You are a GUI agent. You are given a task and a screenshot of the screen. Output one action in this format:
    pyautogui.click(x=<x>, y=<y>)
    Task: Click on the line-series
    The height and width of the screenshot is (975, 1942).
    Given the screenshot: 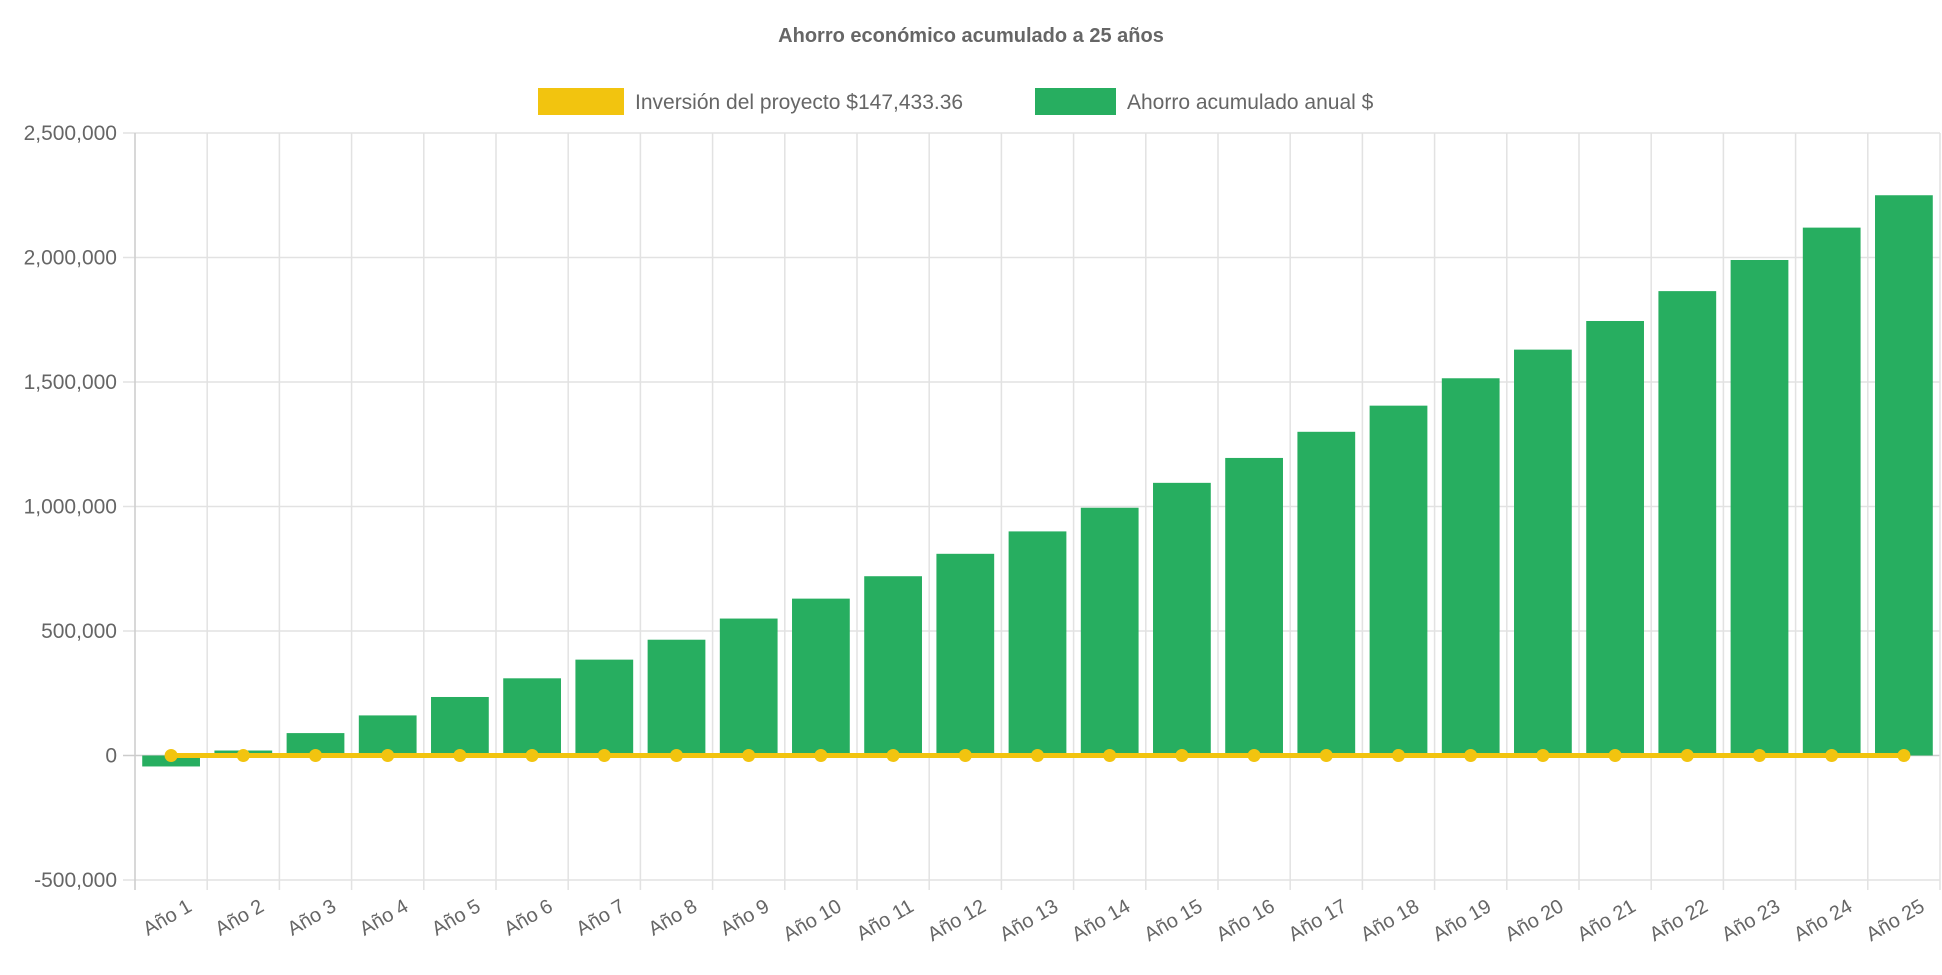 What is the action you would take?
    pyautogui.click(x=1037, y=755)
    